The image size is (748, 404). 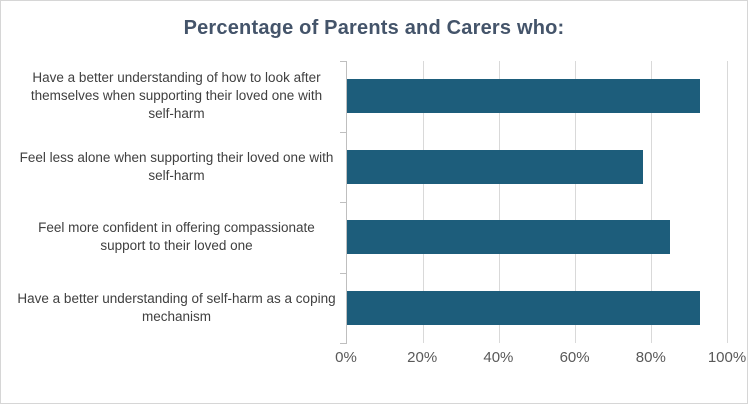 What do you see at coordinates (498, 357) in the screenshot?
I see `x-tick-label: 40%` at bounding box center [498, 357].